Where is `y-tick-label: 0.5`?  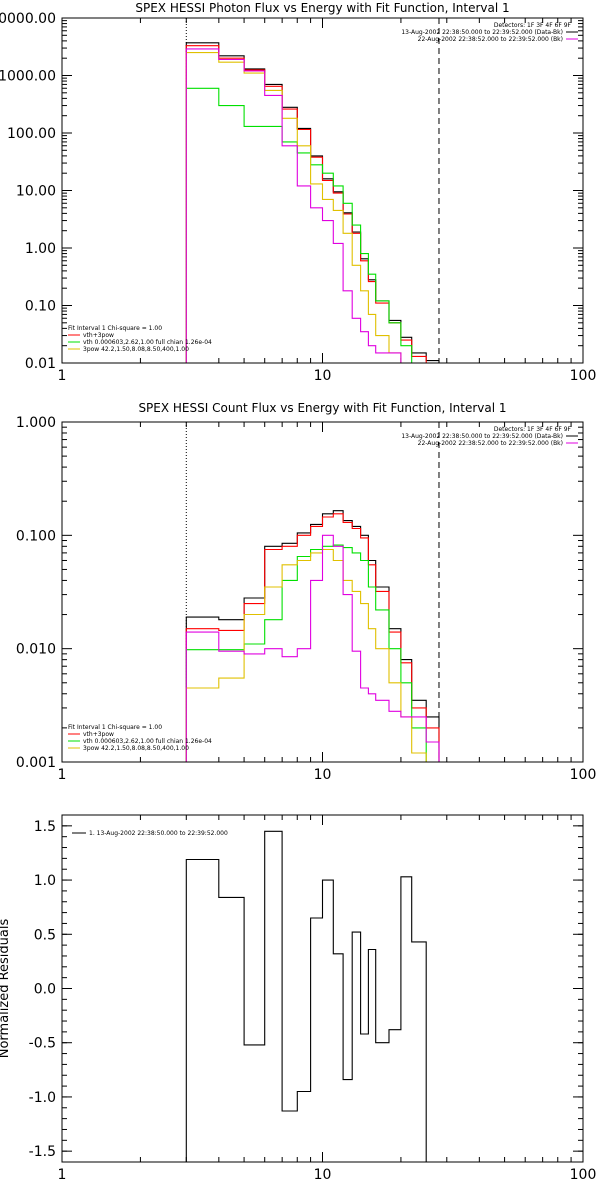 y-tick-label: 0.5 is located at coordinates (45, 935).